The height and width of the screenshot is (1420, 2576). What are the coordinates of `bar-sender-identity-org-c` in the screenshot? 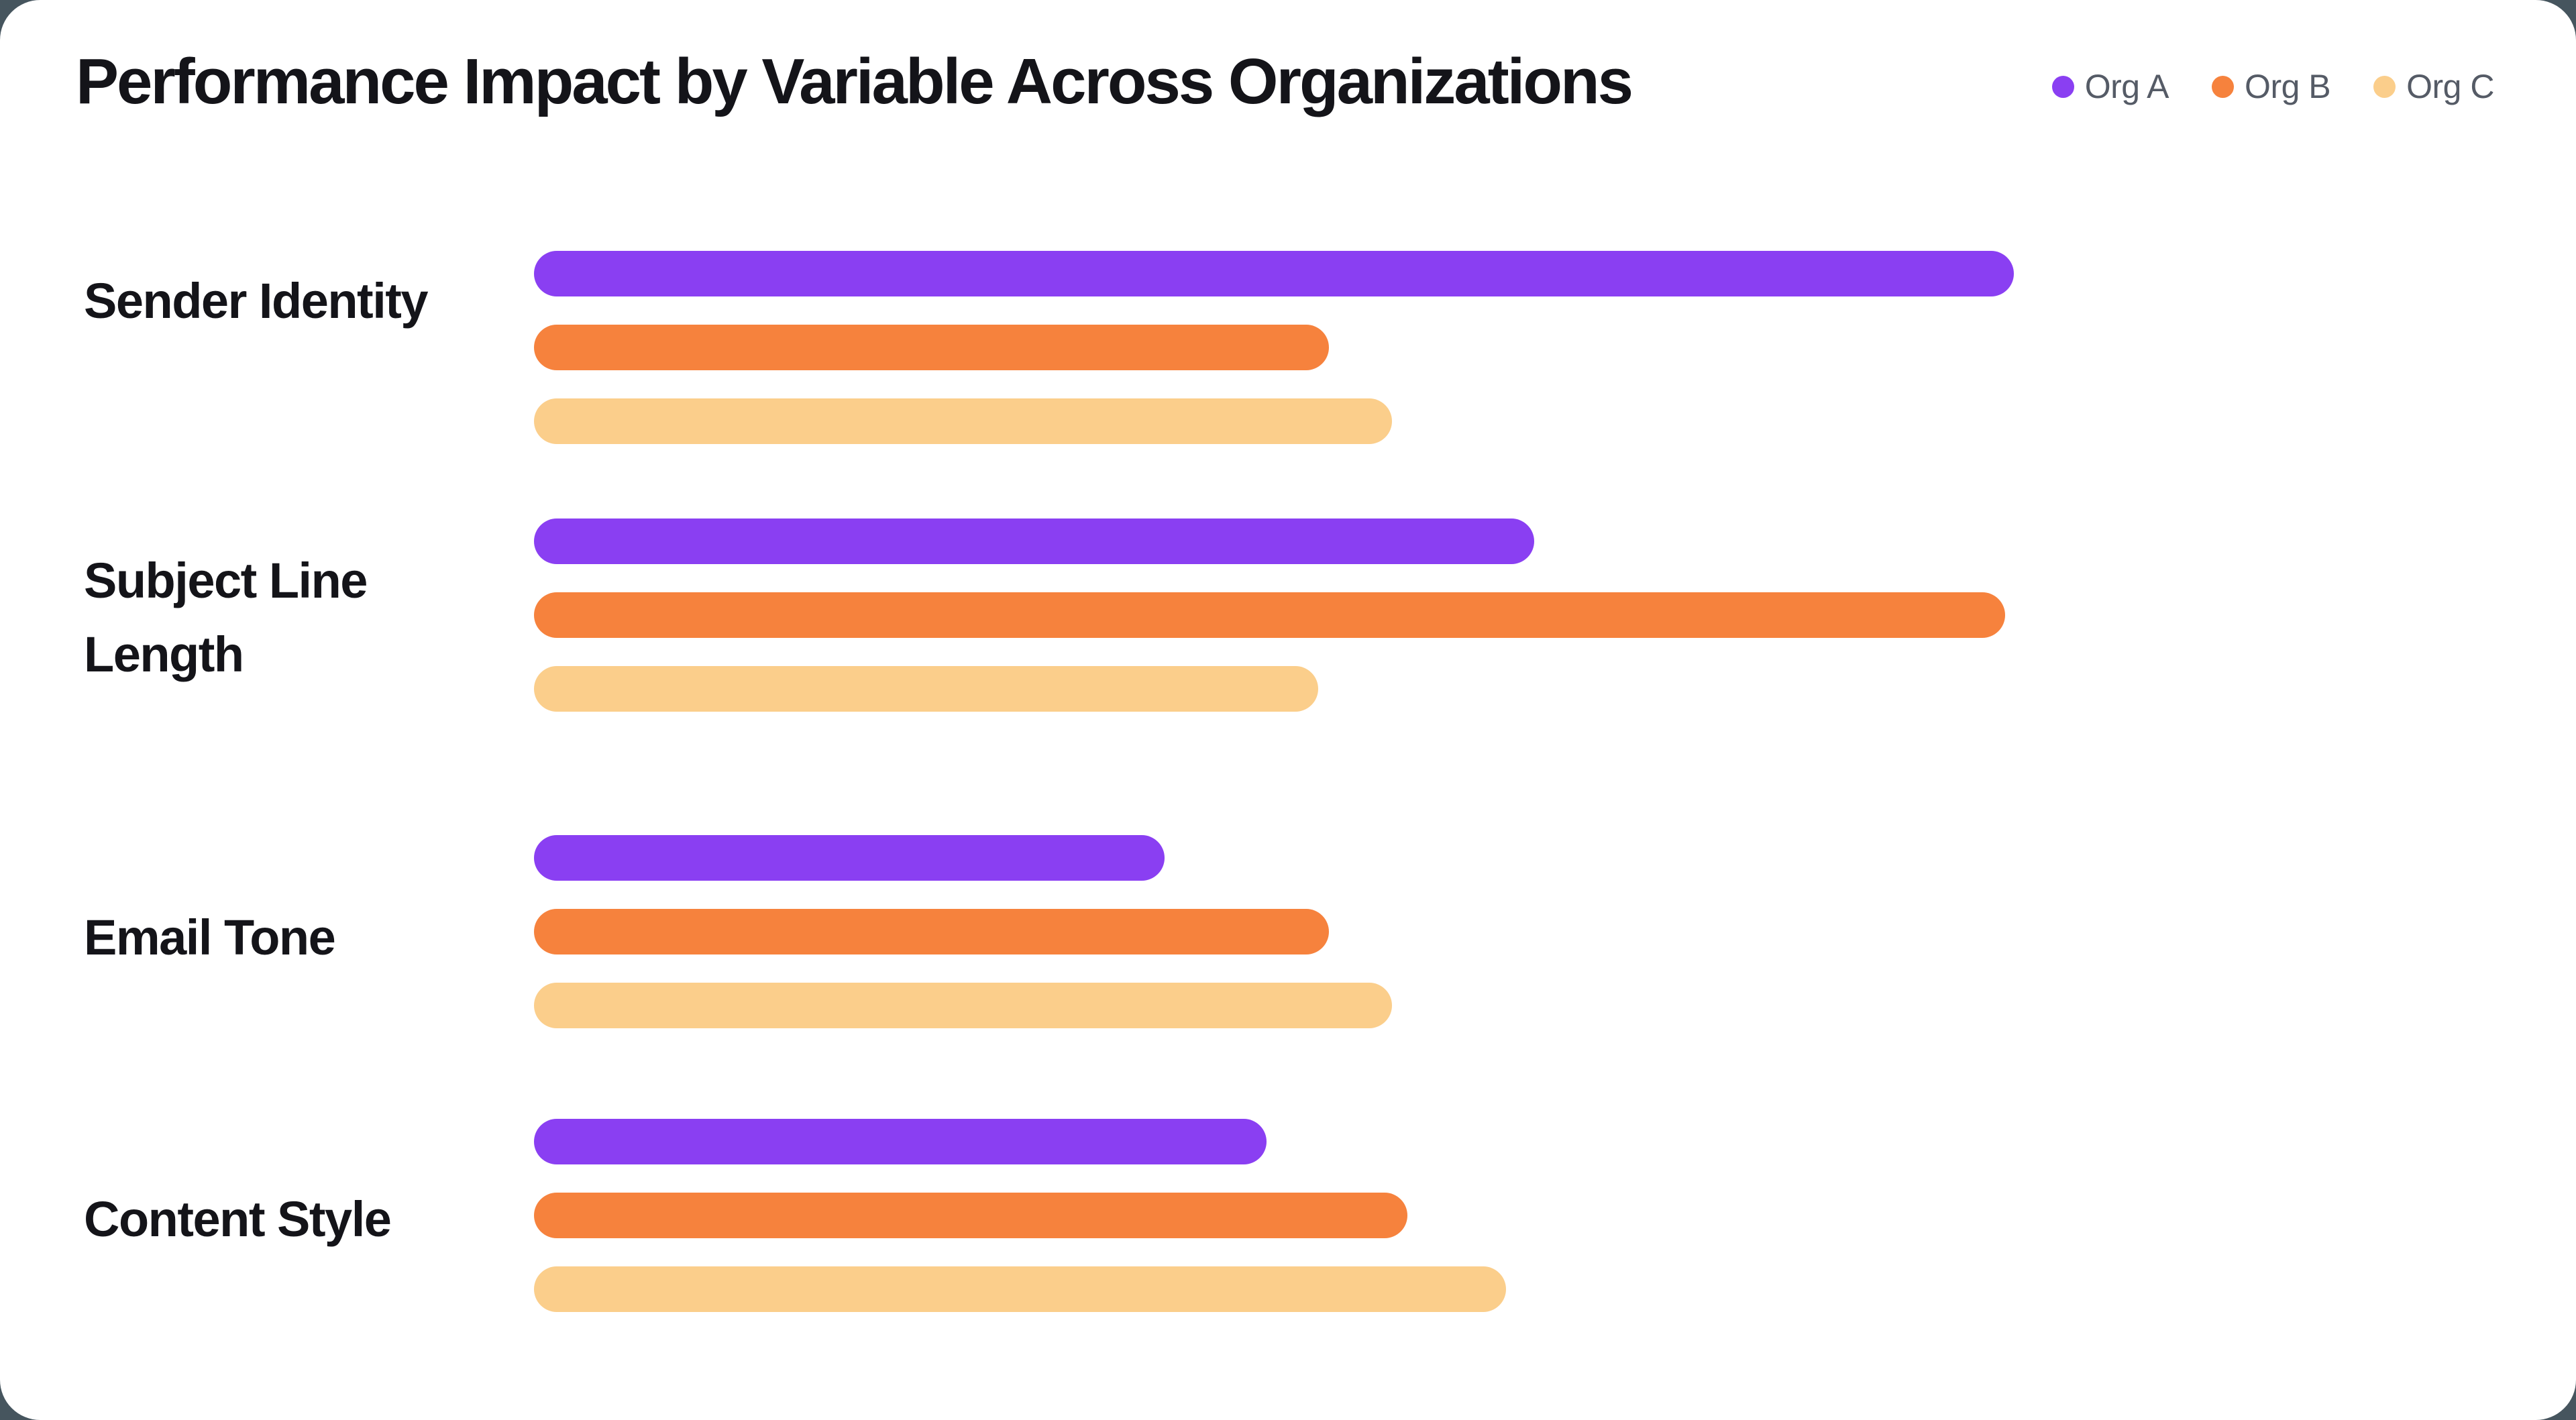 It's located at (963, 421).